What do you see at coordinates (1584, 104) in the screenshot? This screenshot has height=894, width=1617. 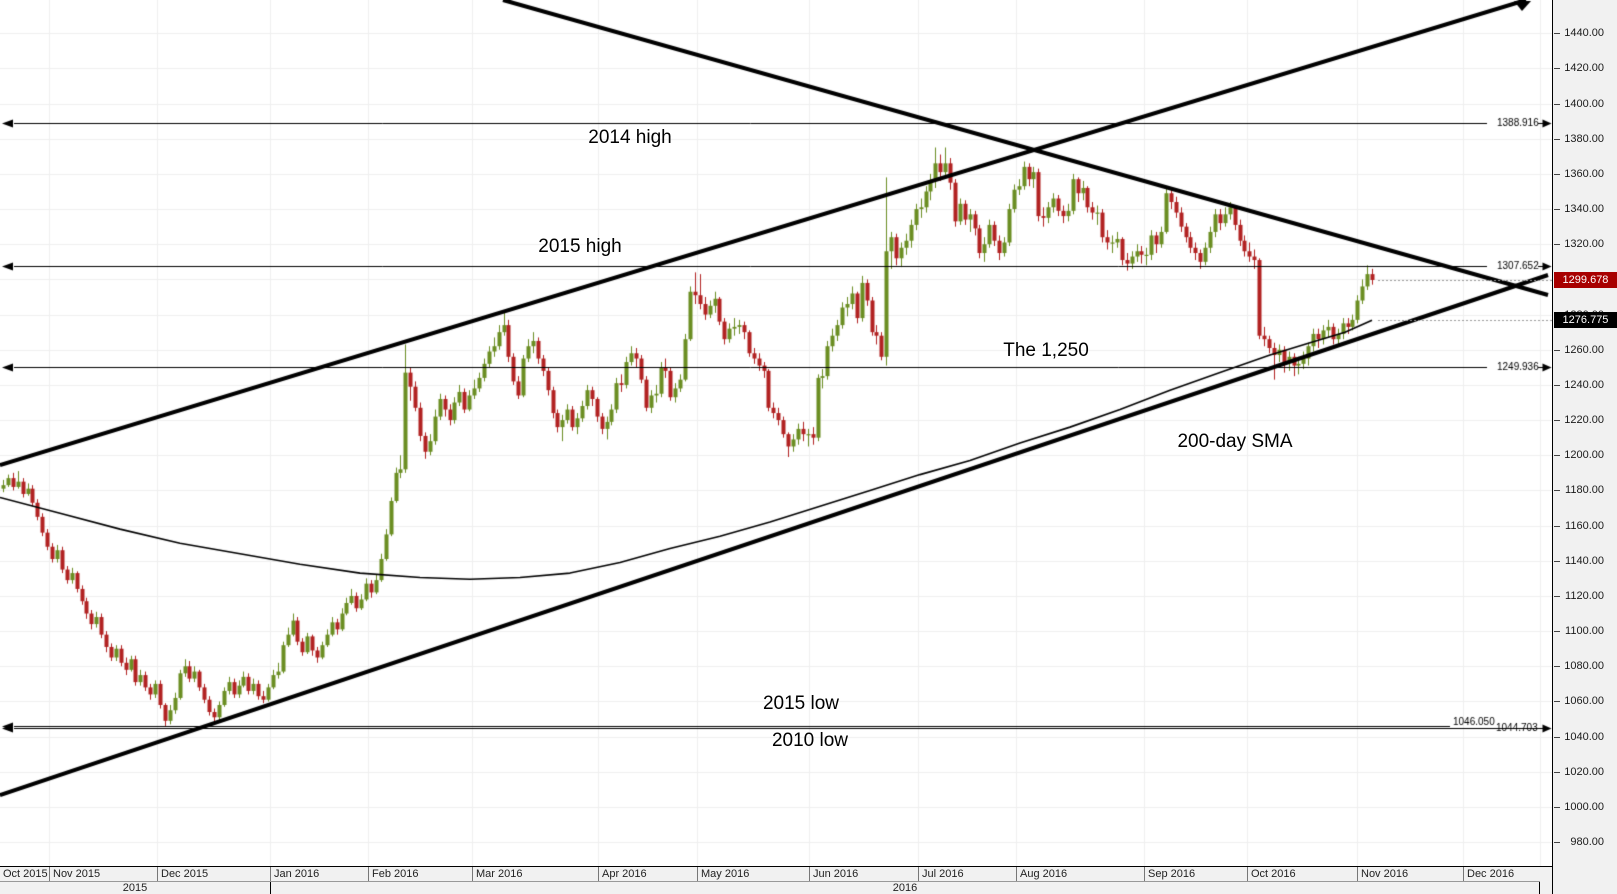 I see `y-axis-tick-label: 1400.00` at bounding box center [1584, 104].